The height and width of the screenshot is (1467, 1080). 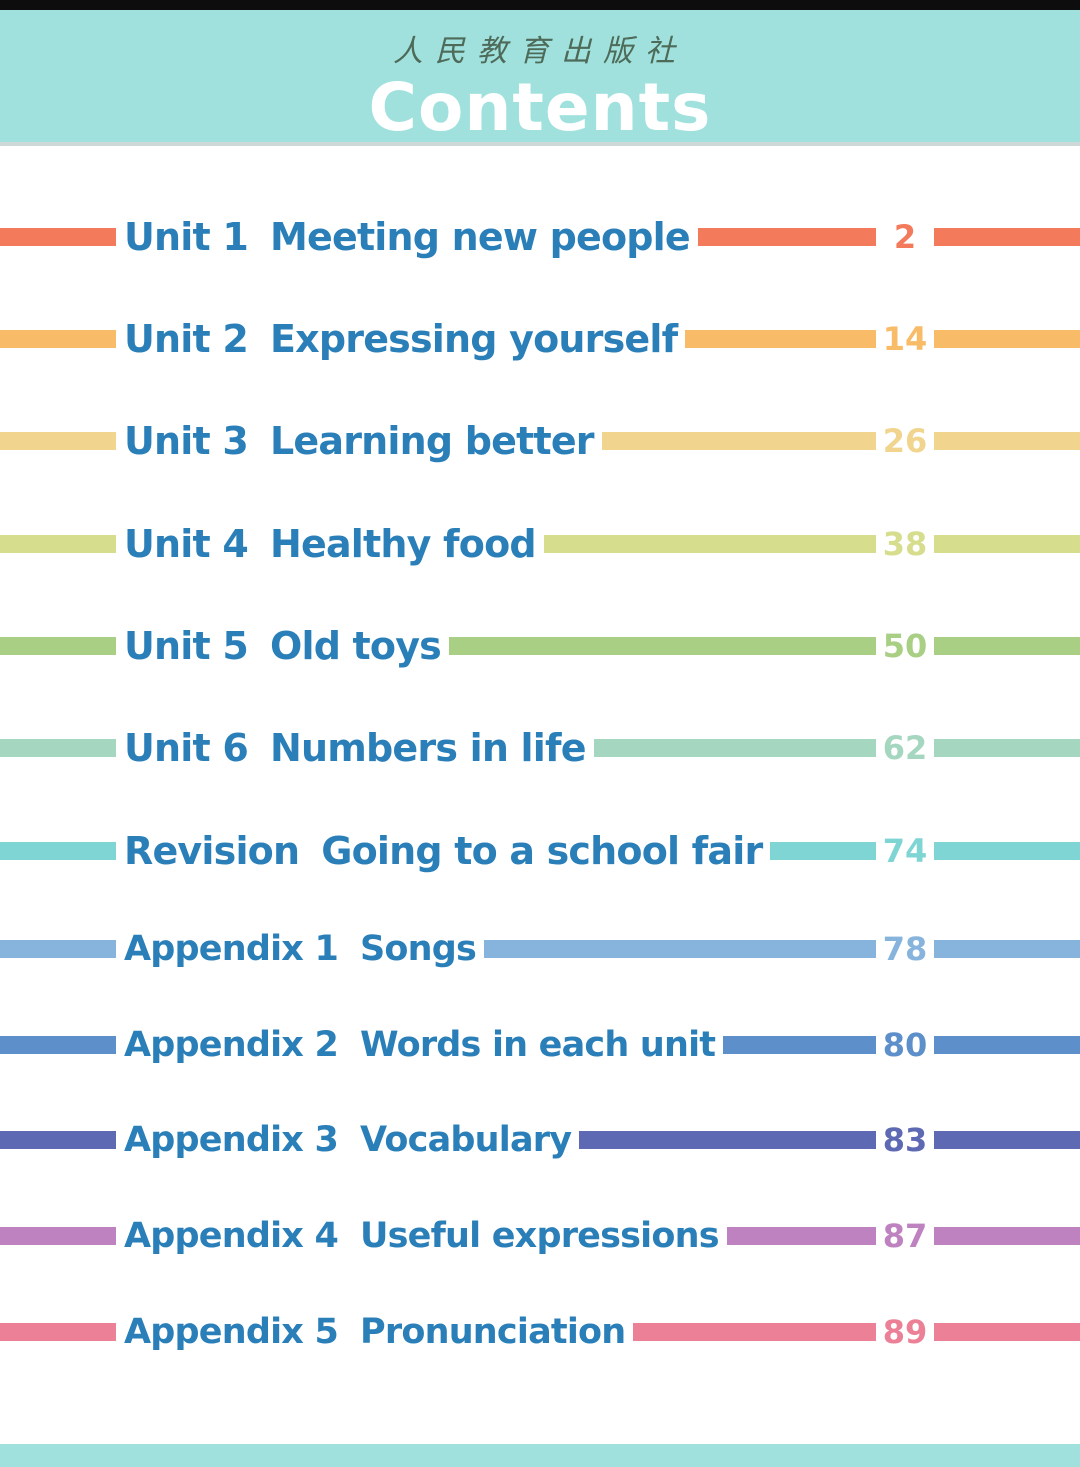 I want to click on toc-entry: Unit 5 Old toys 50, so click(x=540, y=646).